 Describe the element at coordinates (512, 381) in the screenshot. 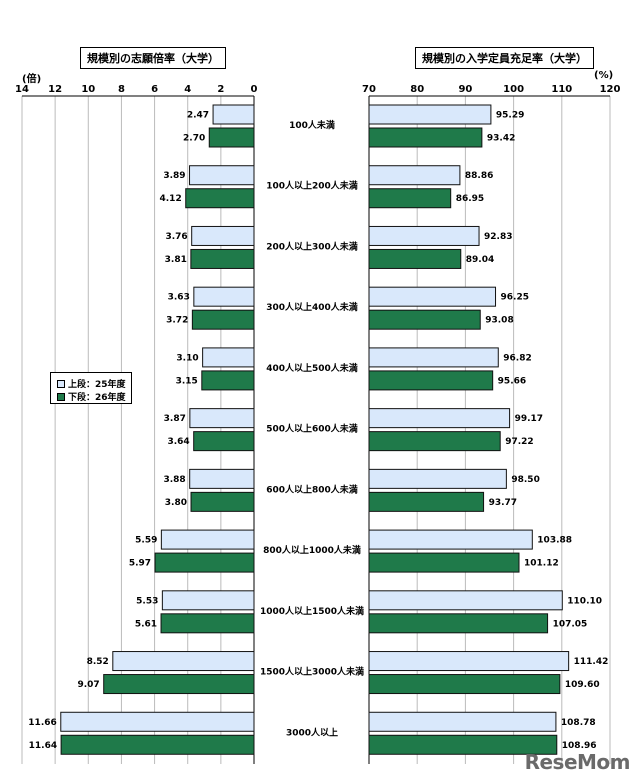

I see `right-data-label: 95.66` at that location.